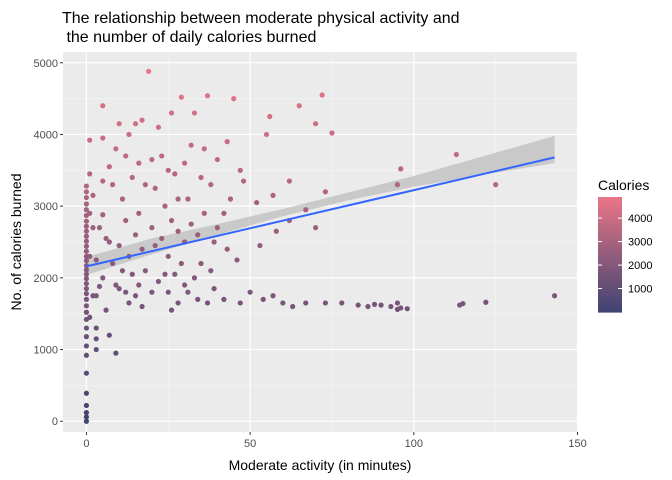 Image resolution: width=672 pixels, height=480 pixels. Describe the element at coordinates (86, 444) in the screenshot. I see `x-tick-label: 0` at that location.